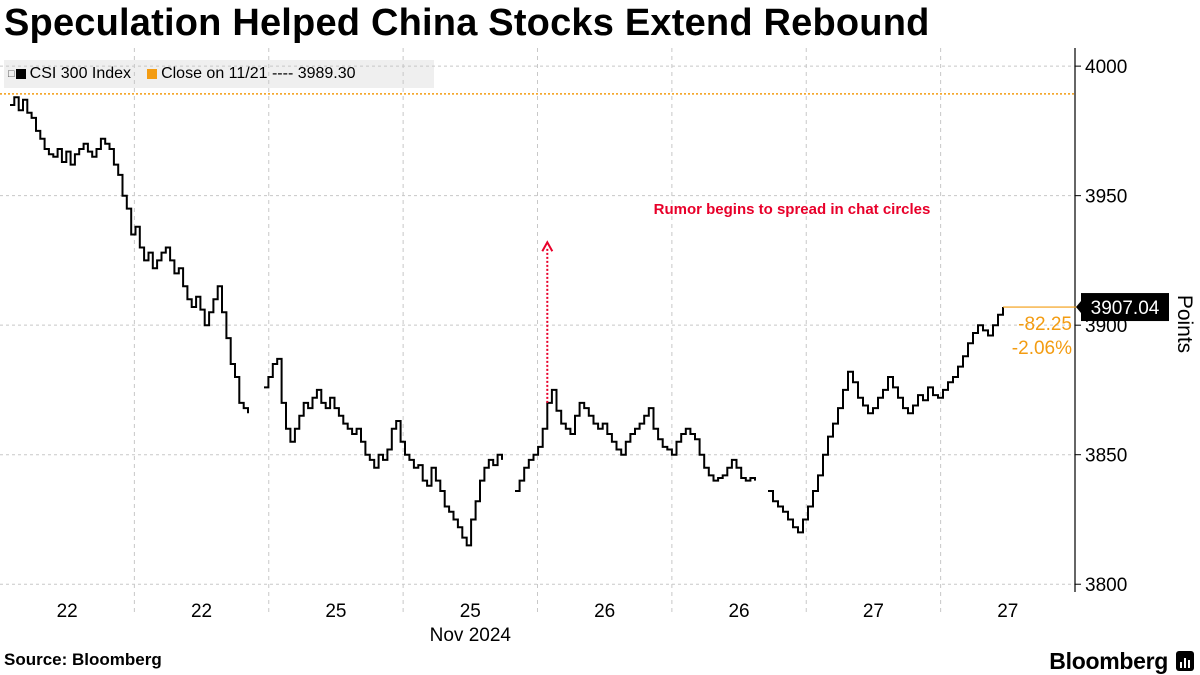 The width and height of the screenshot is (1200, 675). Describe the element at coordinates (83, 659) in the screenshot. I see `source-note: Source: Bloomberg` at that location.